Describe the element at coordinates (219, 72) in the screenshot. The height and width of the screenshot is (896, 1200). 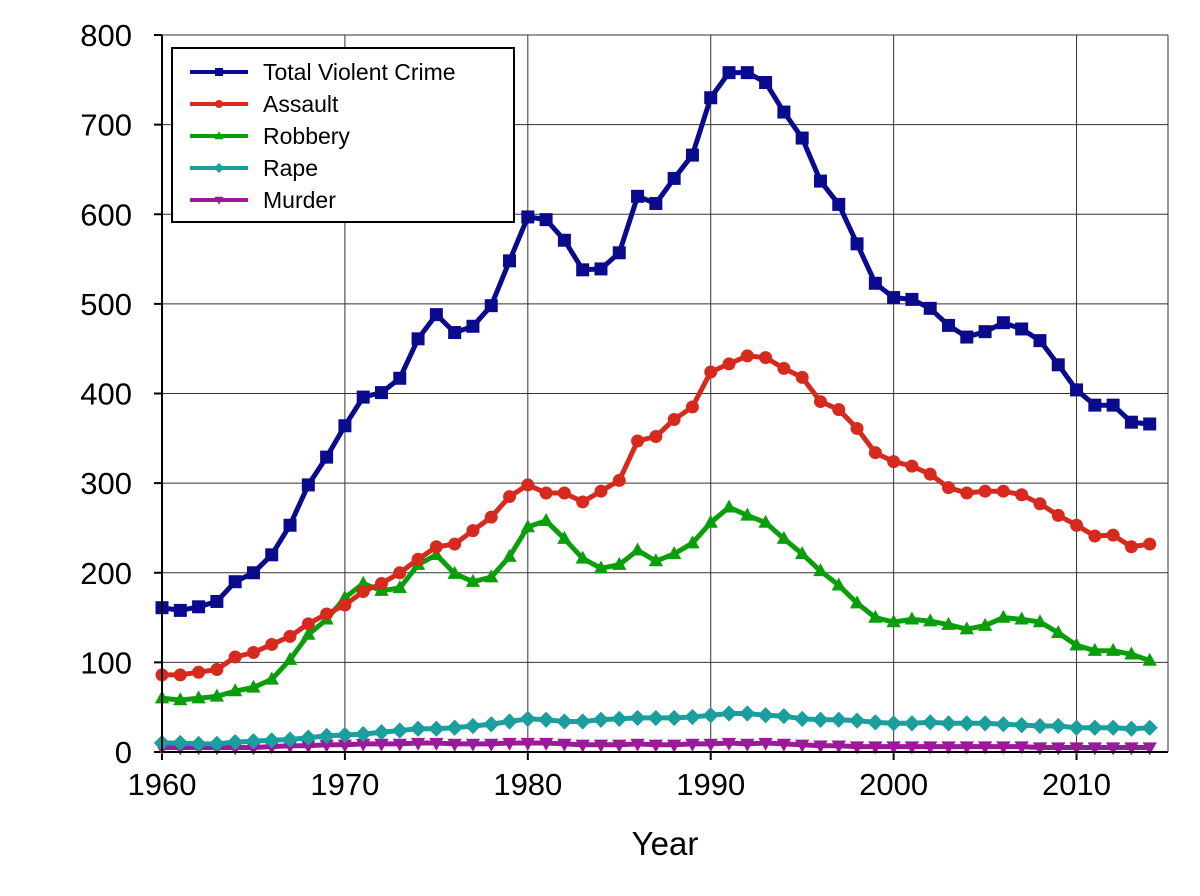
I see `legend-marker-total-violent-crime` at that location.